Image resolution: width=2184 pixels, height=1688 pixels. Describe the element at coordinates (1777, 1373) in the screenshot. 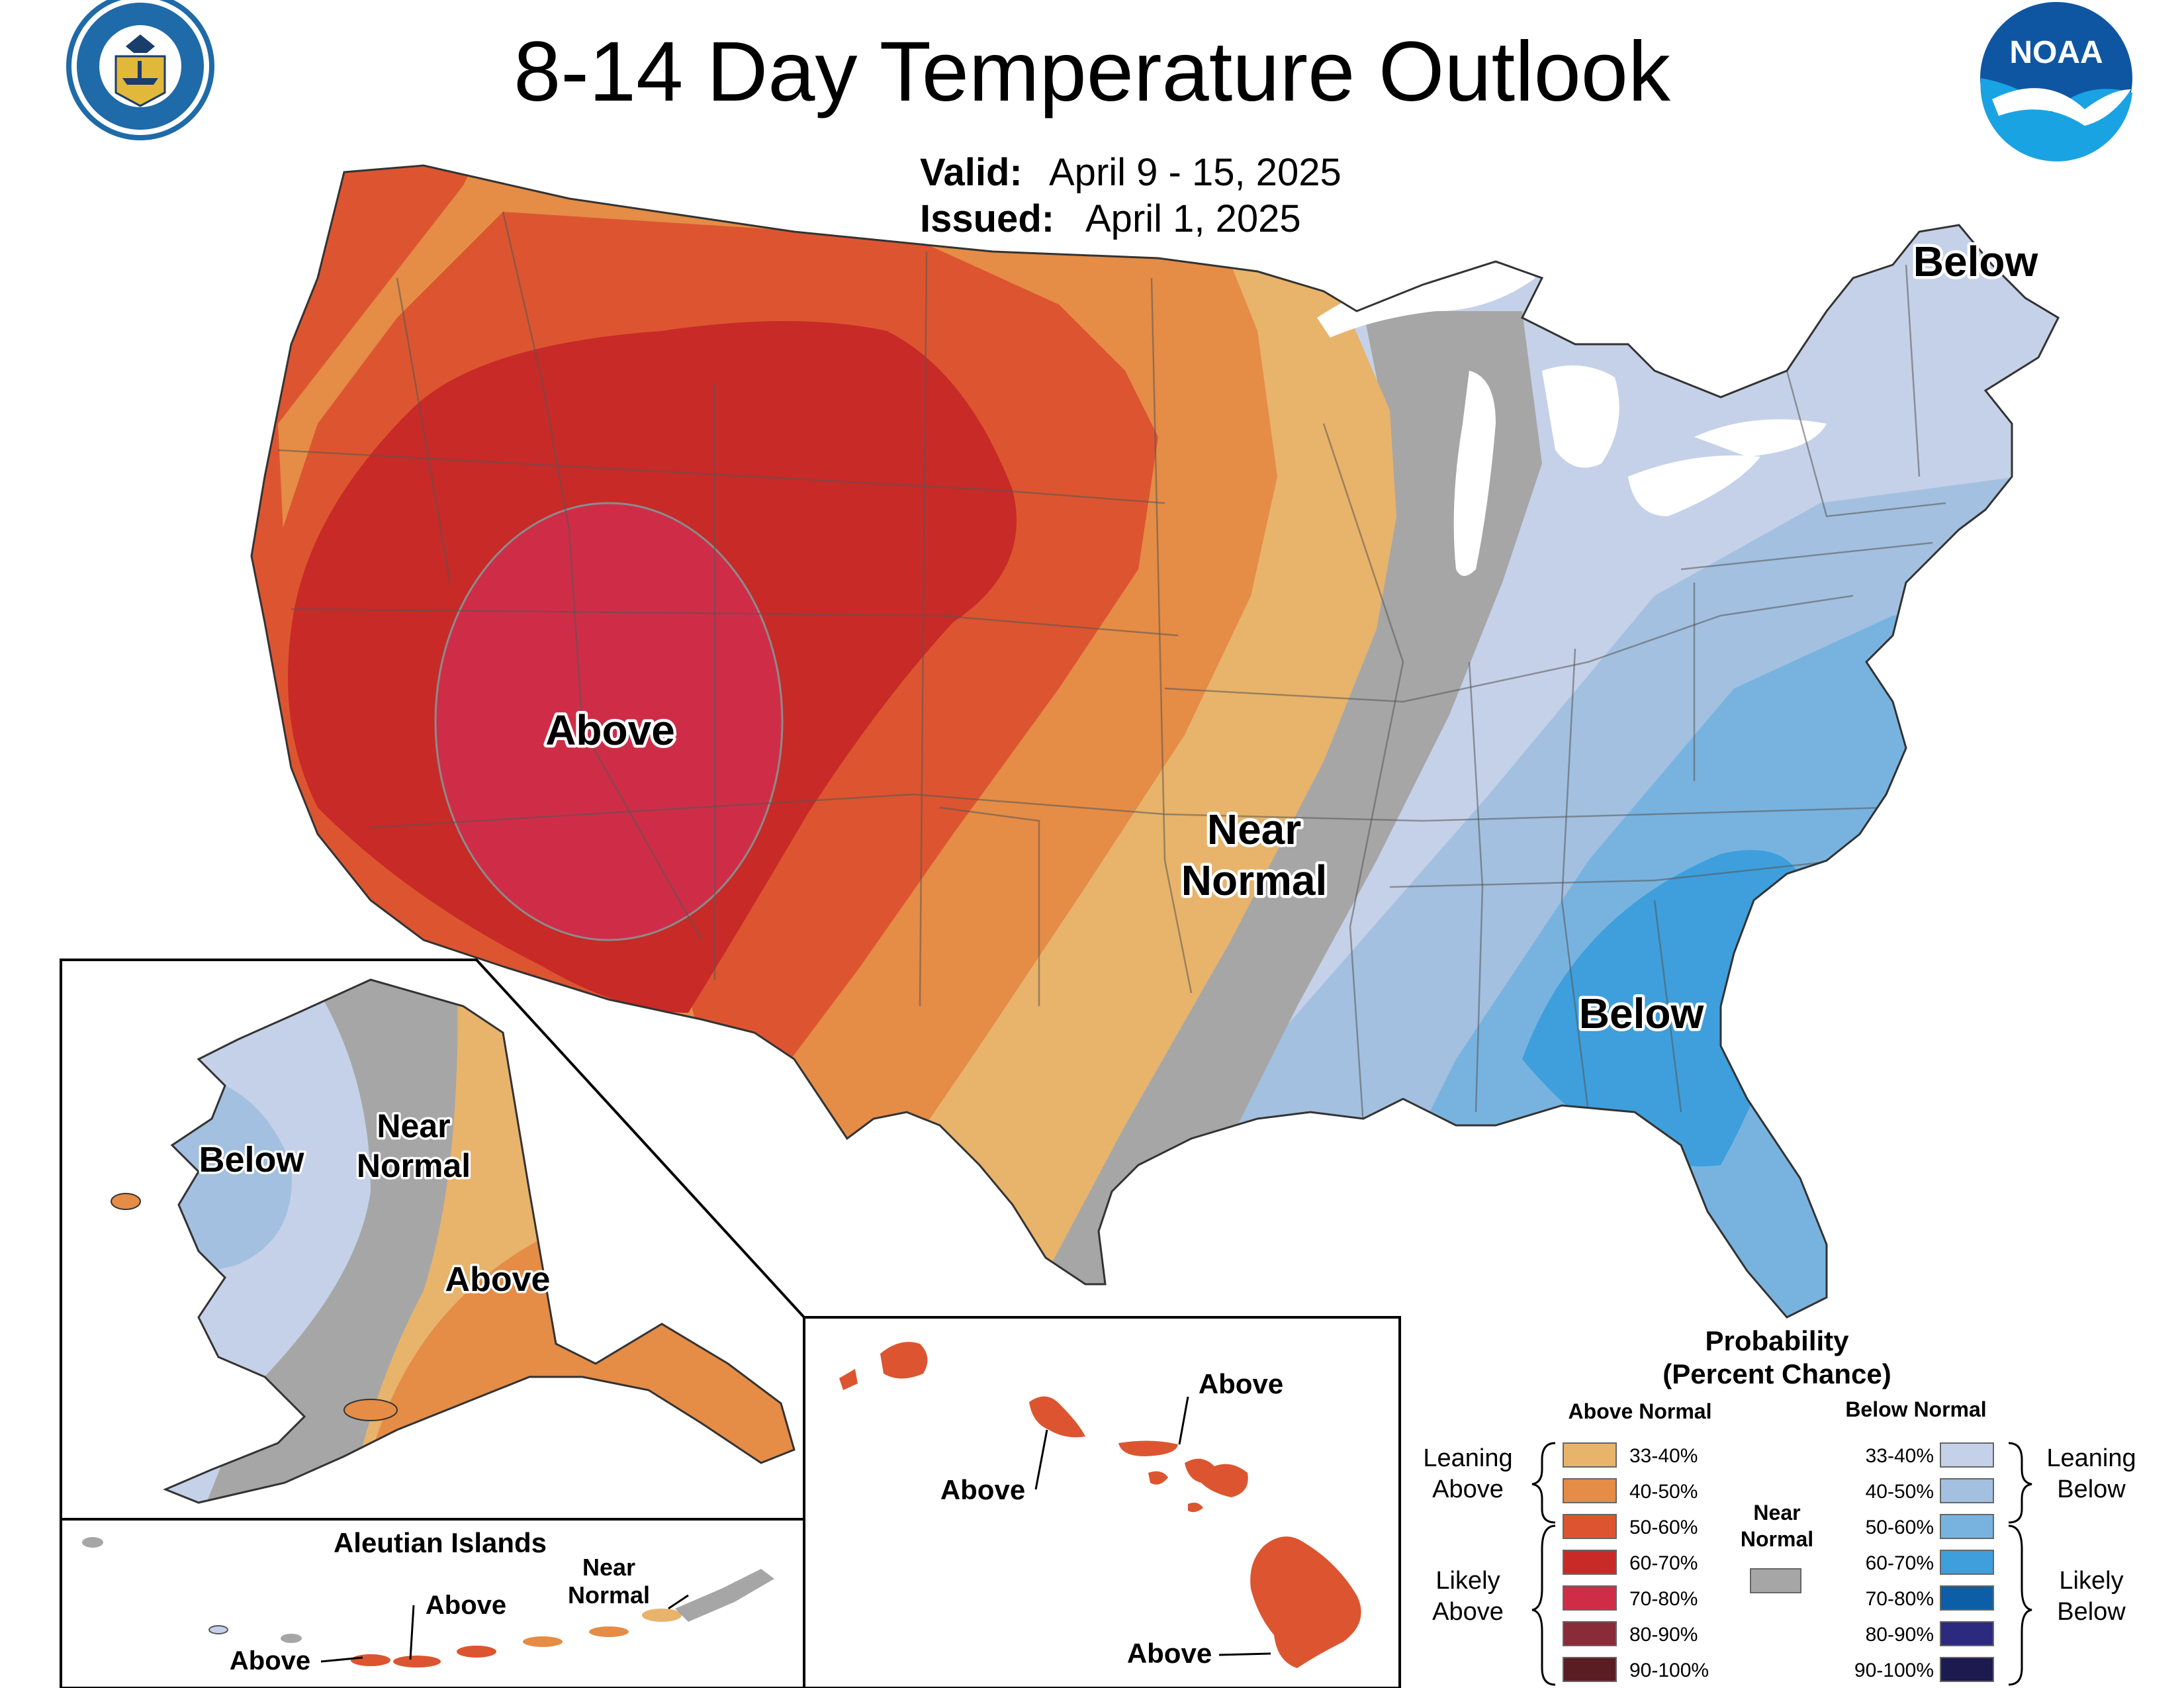

I see `legend-title-line2: (Percent Chance)` at that location.